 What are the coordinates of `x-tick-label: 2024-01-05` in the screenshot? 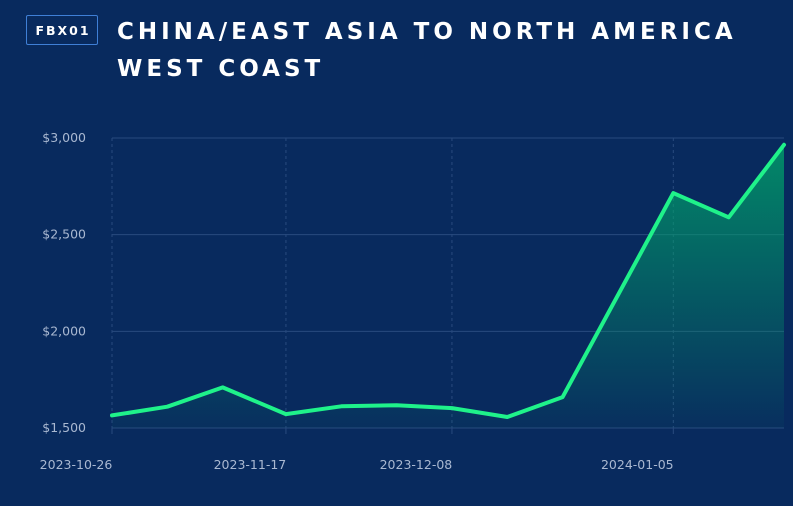 It's located at (637, 464).